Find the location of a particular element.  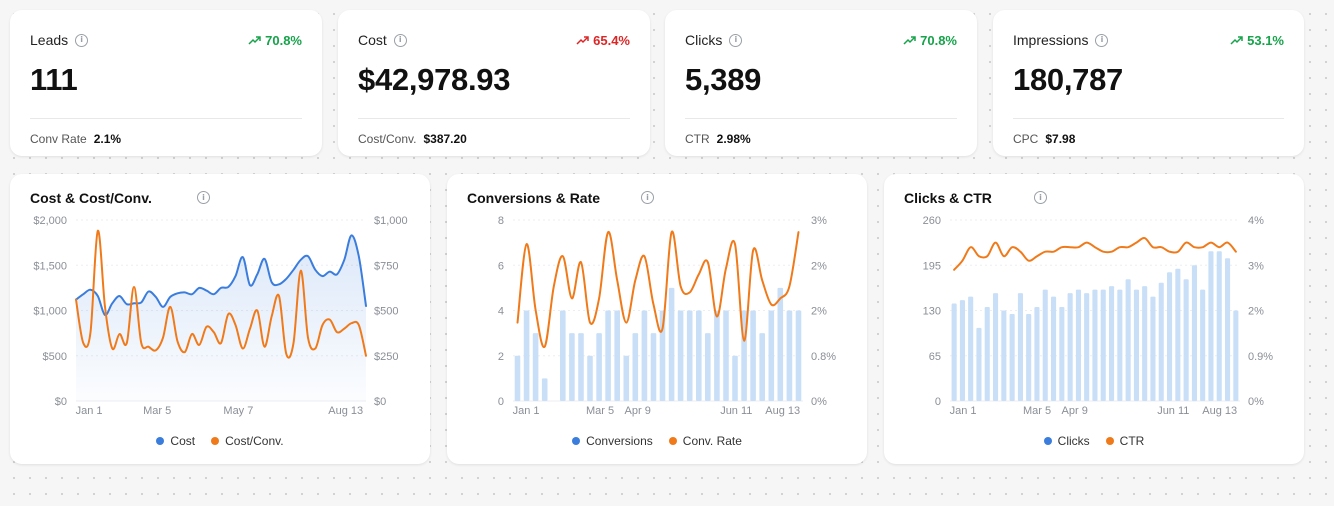

trend-delta: 53.1% is located at coordinates (1257, 40).